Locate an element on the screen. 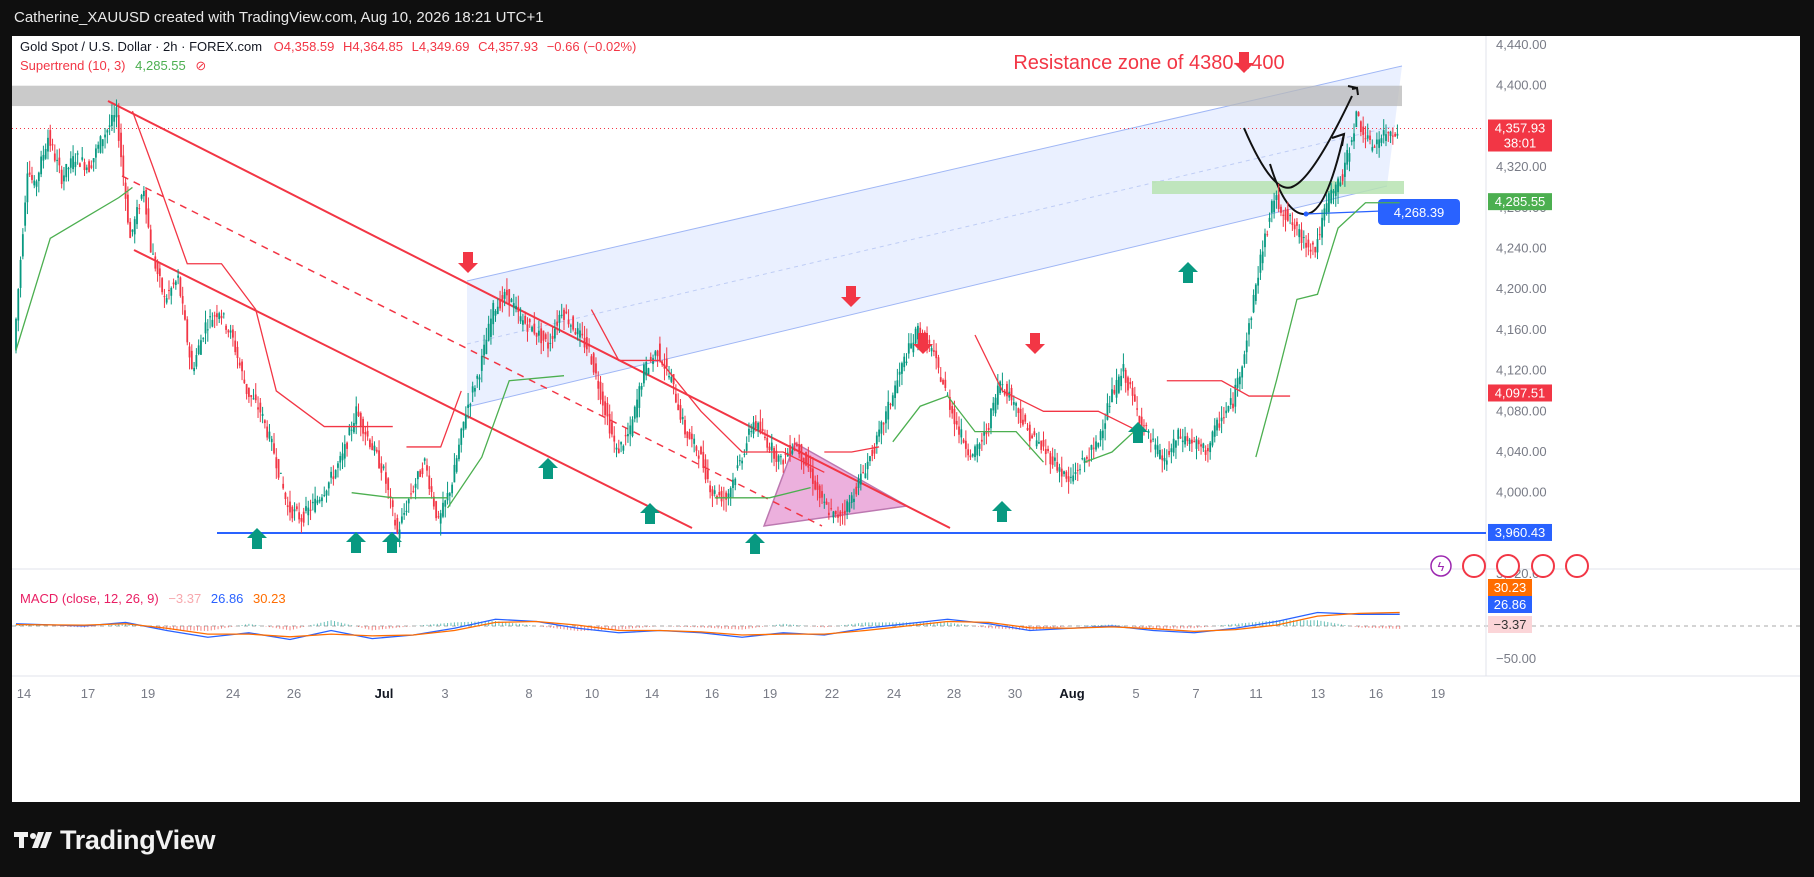  time-tick: 19 is located at coordinates (1438, 693).